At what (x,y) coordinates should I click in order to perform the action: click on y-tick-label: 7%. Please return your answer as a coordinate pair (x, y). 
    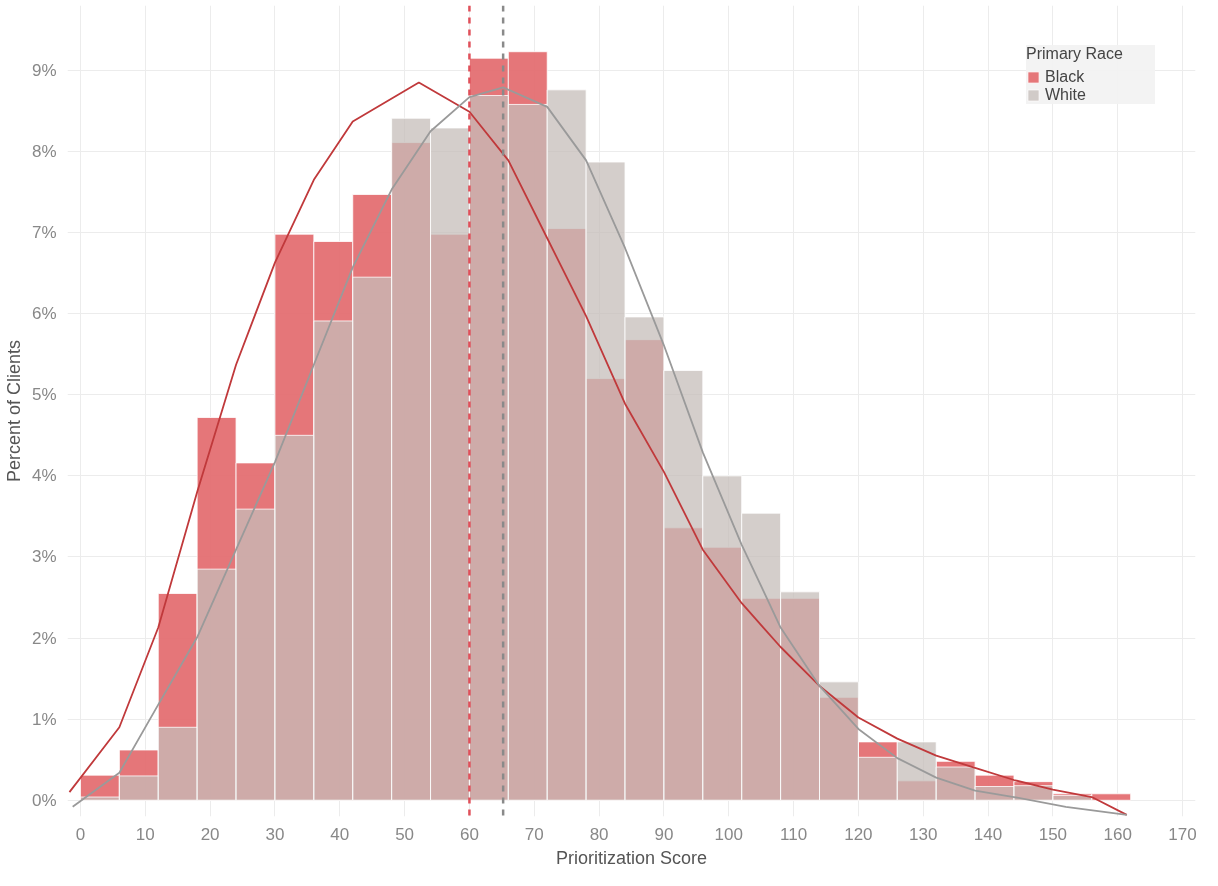
    Looking at the image, I should click on (44, 233).